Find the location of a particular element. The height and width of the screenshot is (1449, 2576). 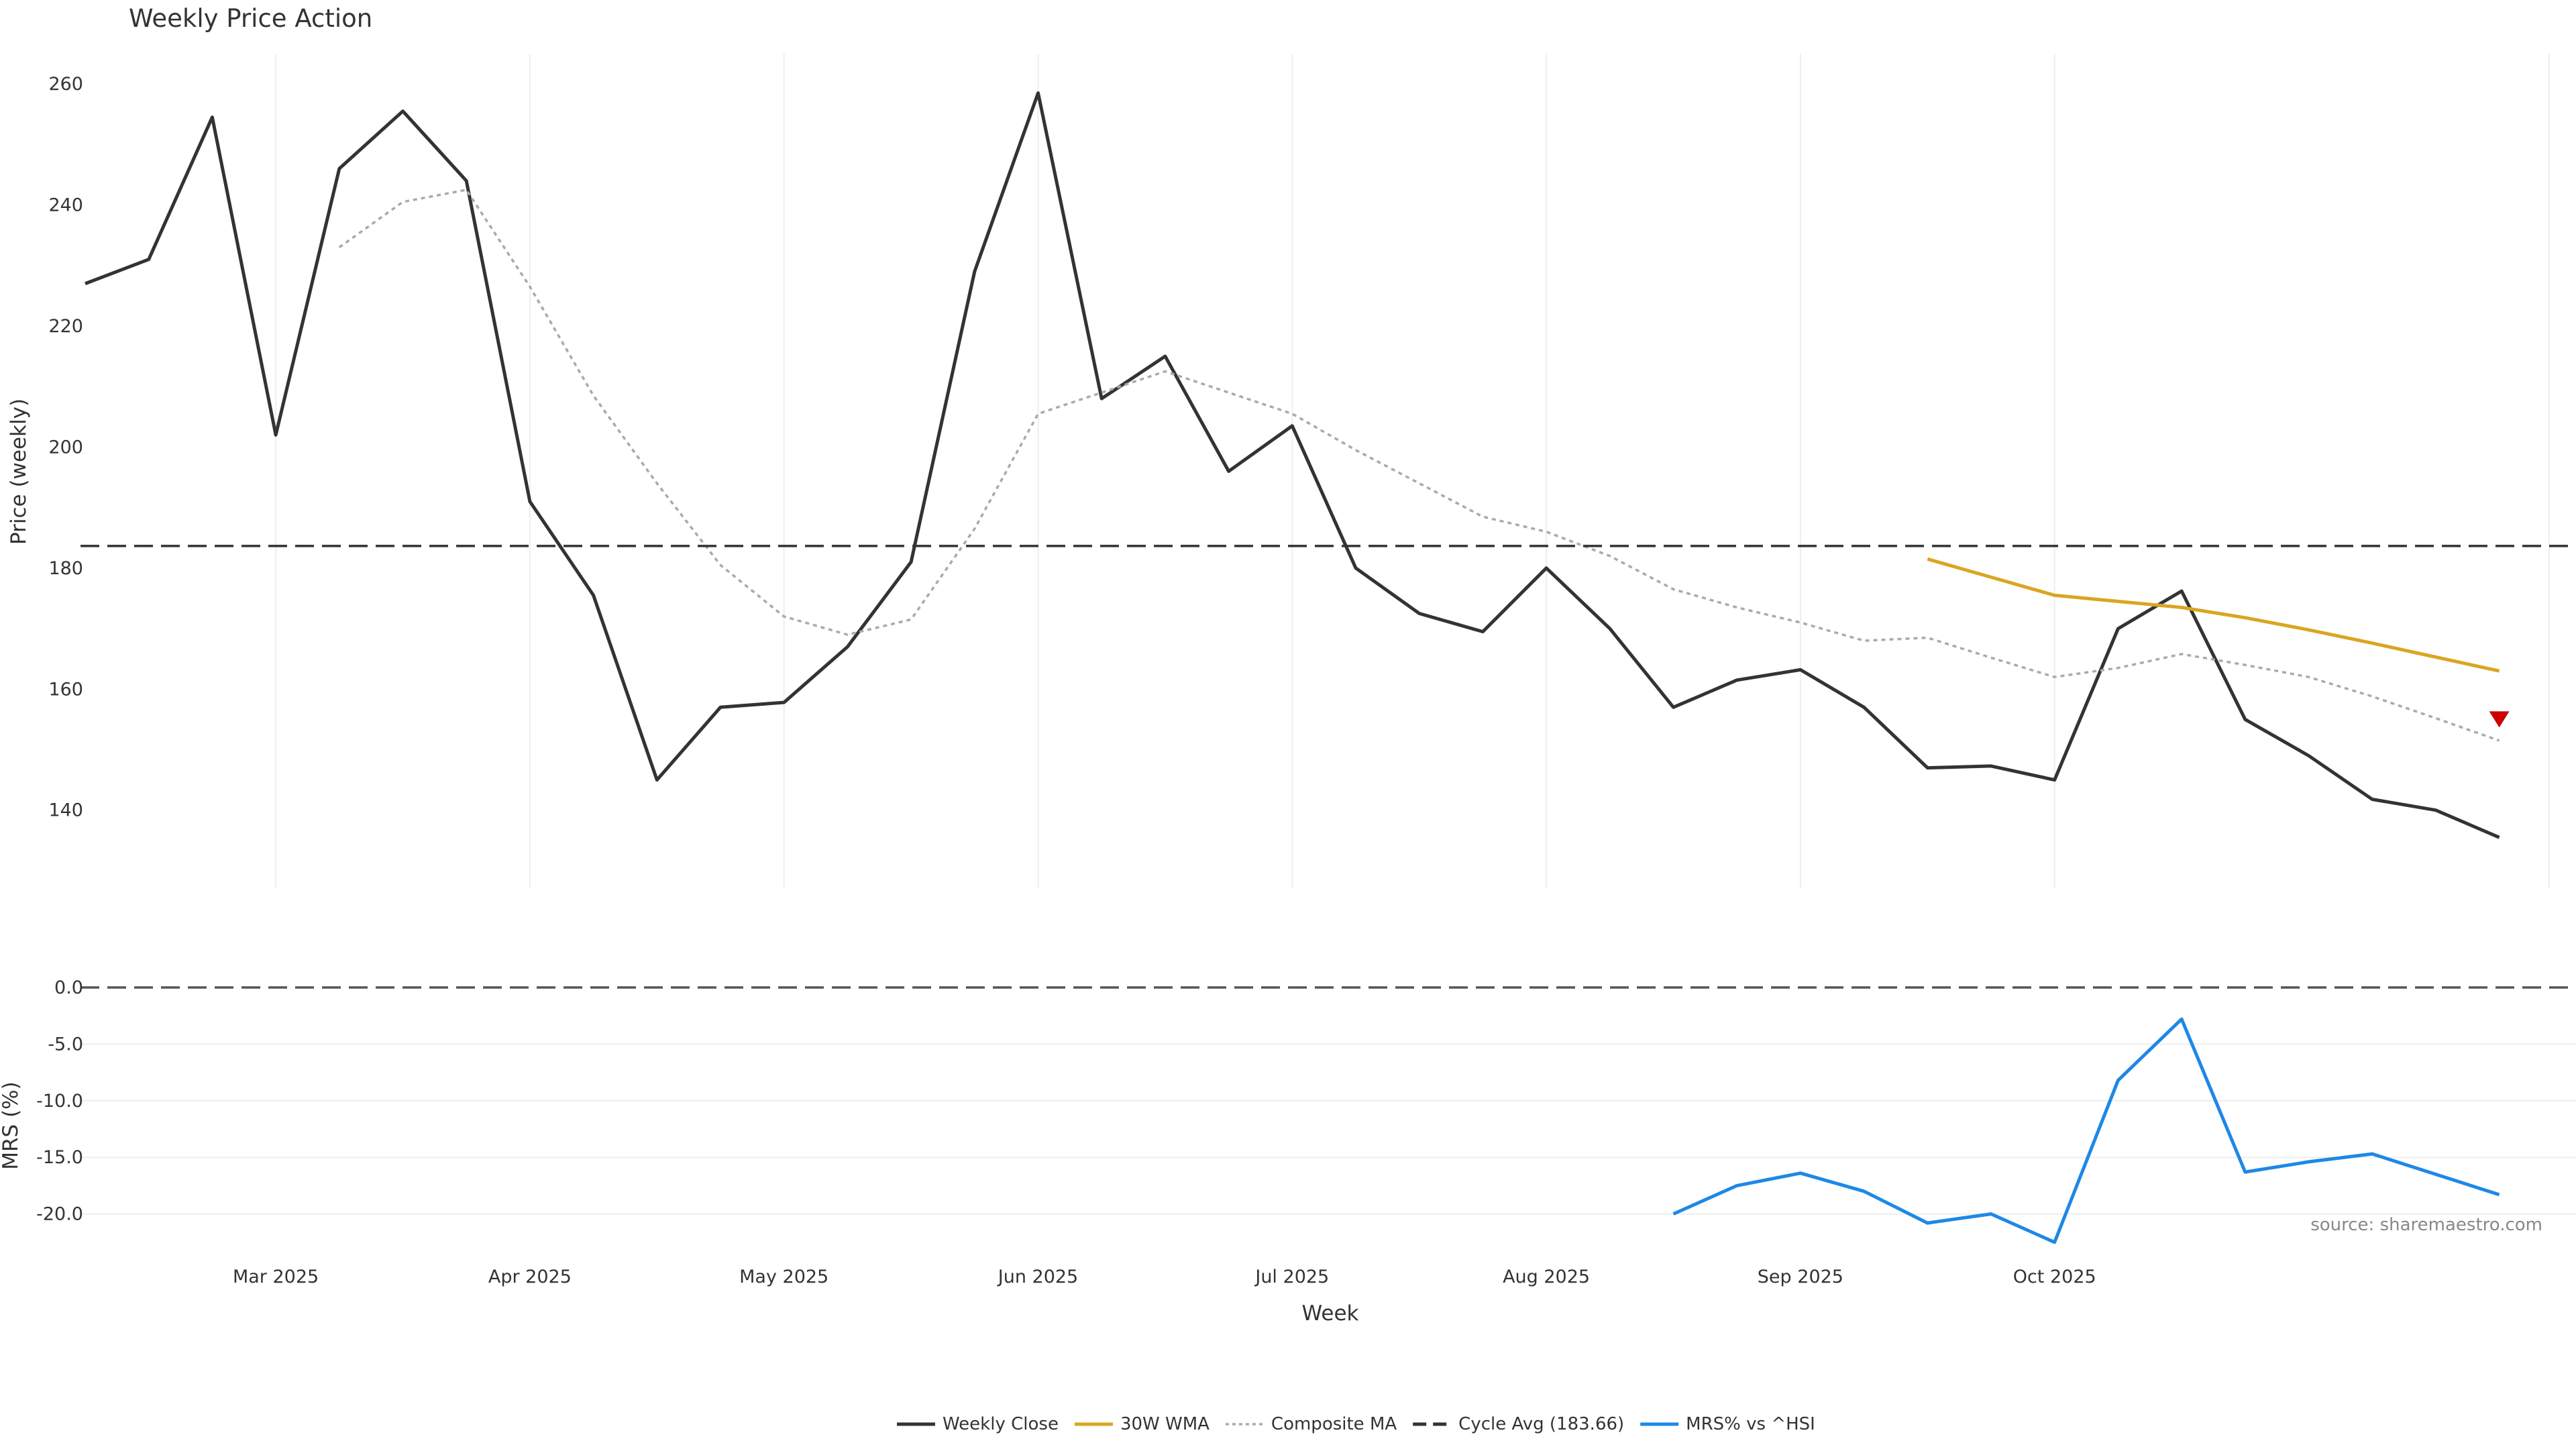

mrs-vs-hsi-line is located at coordinates (2086, 1130).